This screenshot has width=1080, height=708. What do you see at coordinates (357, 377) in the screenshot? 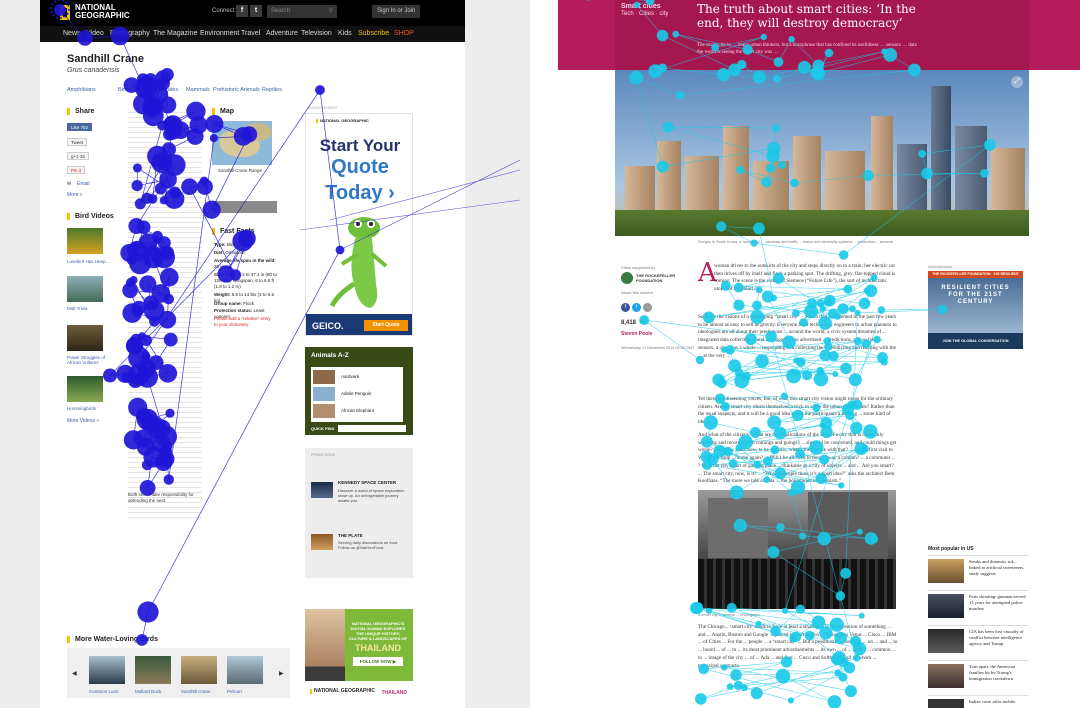
I see `list-item: Aardvark` at bounding box center [357, 377].